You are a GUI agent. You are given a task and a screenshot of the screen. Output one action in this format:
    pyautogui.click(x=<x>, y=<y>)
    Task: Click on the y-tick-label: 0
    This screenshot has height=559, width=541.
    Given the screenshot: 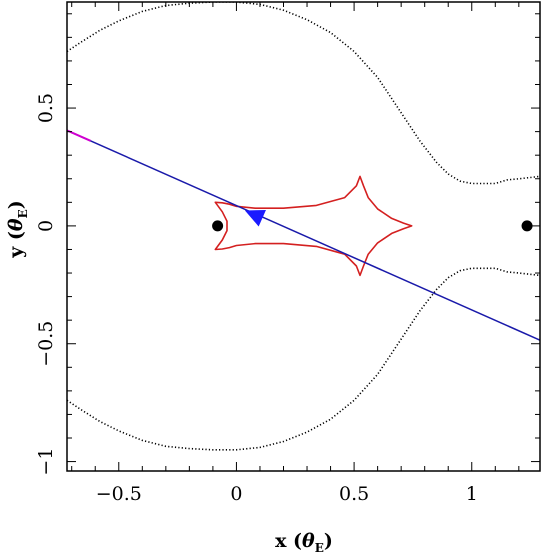 What is the action you would take?
    pyautogui.click(x=46, y=226)
    